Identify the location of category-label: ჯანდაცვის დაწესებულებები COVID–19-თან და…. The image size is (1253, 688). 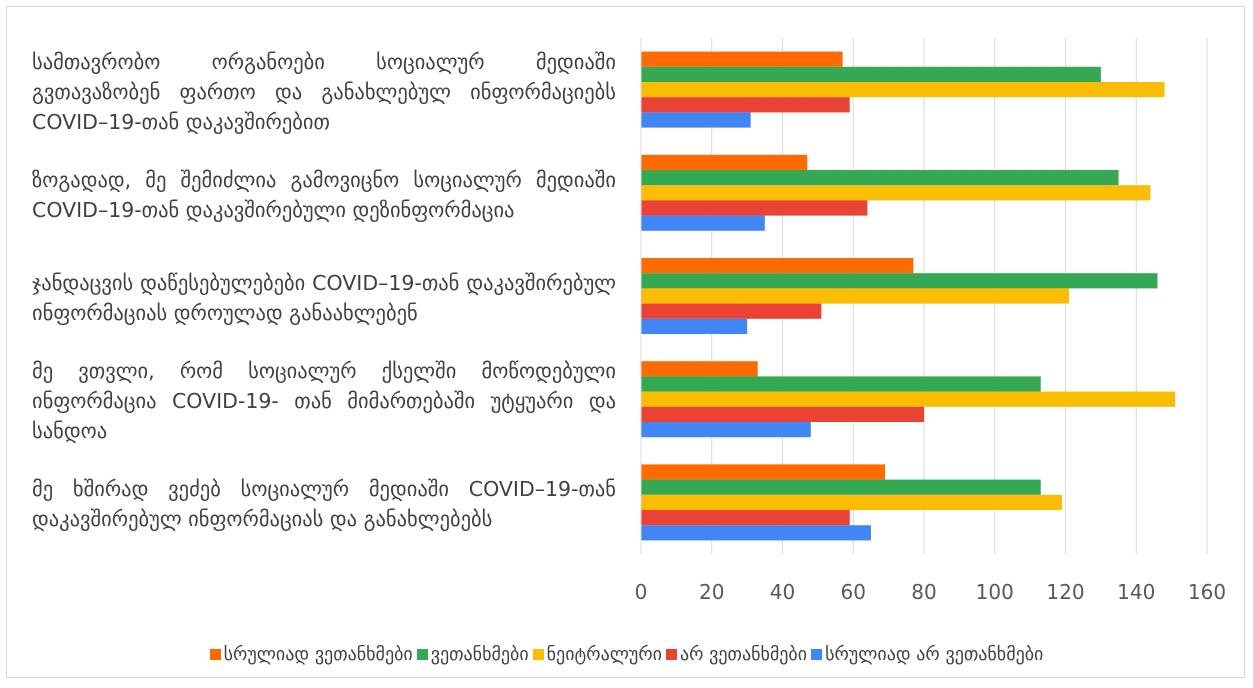
(324, 298).